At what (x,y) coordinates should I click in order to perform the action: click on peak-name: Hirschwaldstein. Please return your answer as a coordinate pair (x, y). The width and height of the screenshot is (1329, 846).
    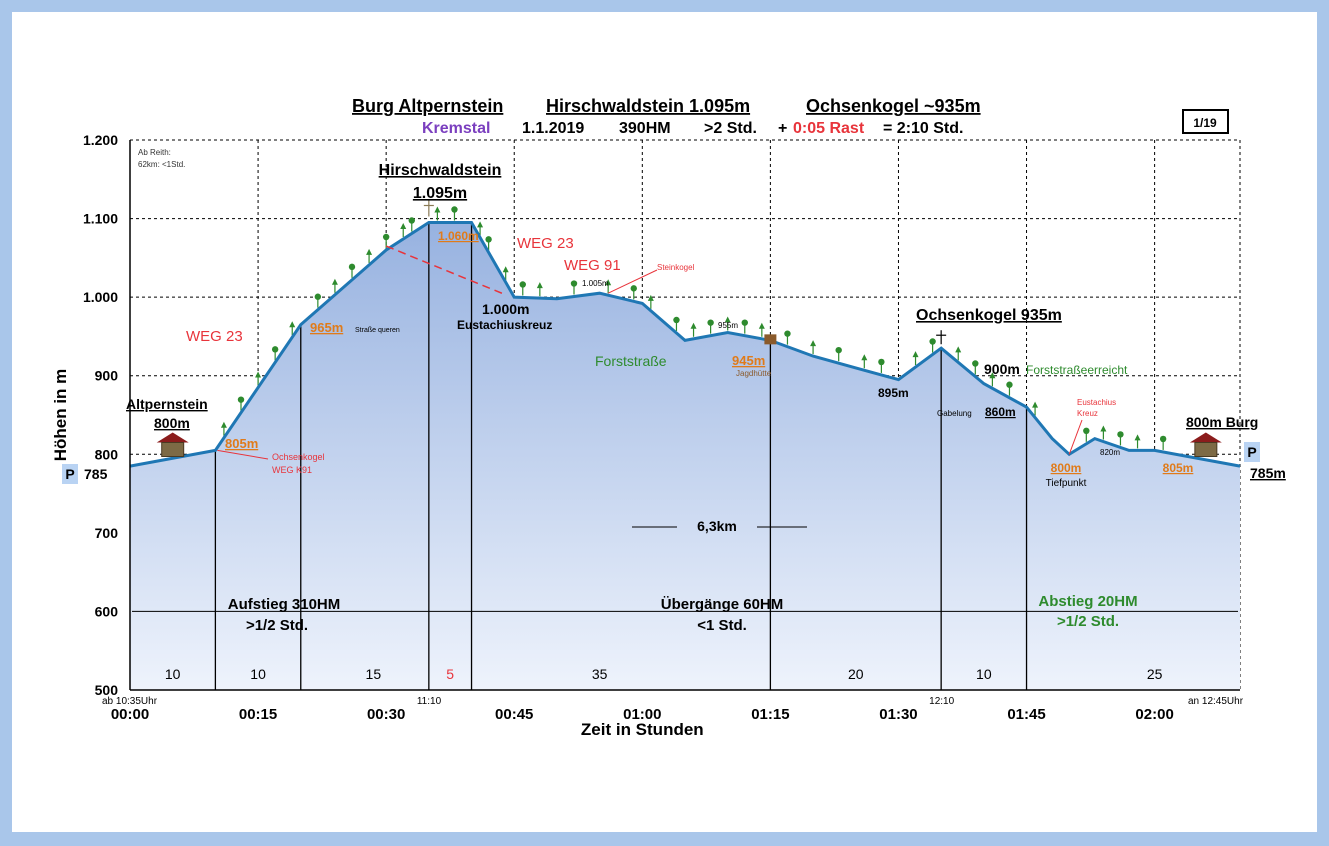
    Looking at the image, I should click on (440, 170).